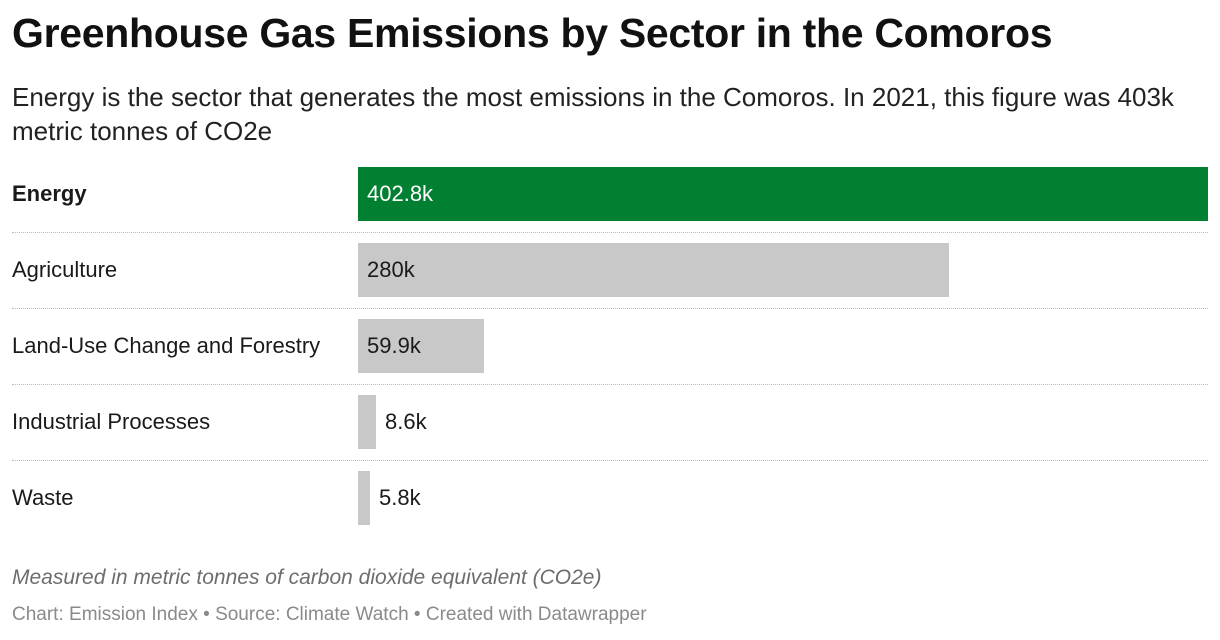 The image size is (1220, 640). What do you see at coordinates (111, 421) in the screenshot?
I see `category-label: Industrial Processes` at bounding box center [111, 421].